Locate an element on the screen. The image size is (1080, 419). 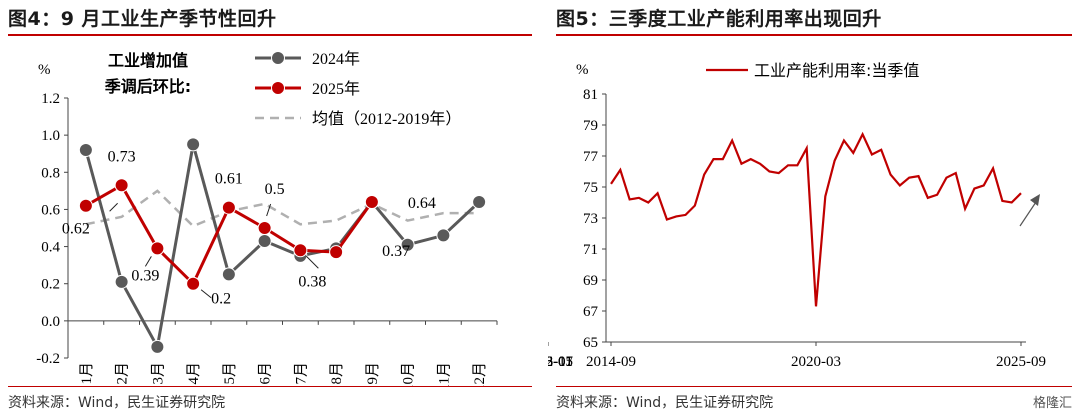
x-tick-label: 2022-01 is located at coordinates (560, 362).